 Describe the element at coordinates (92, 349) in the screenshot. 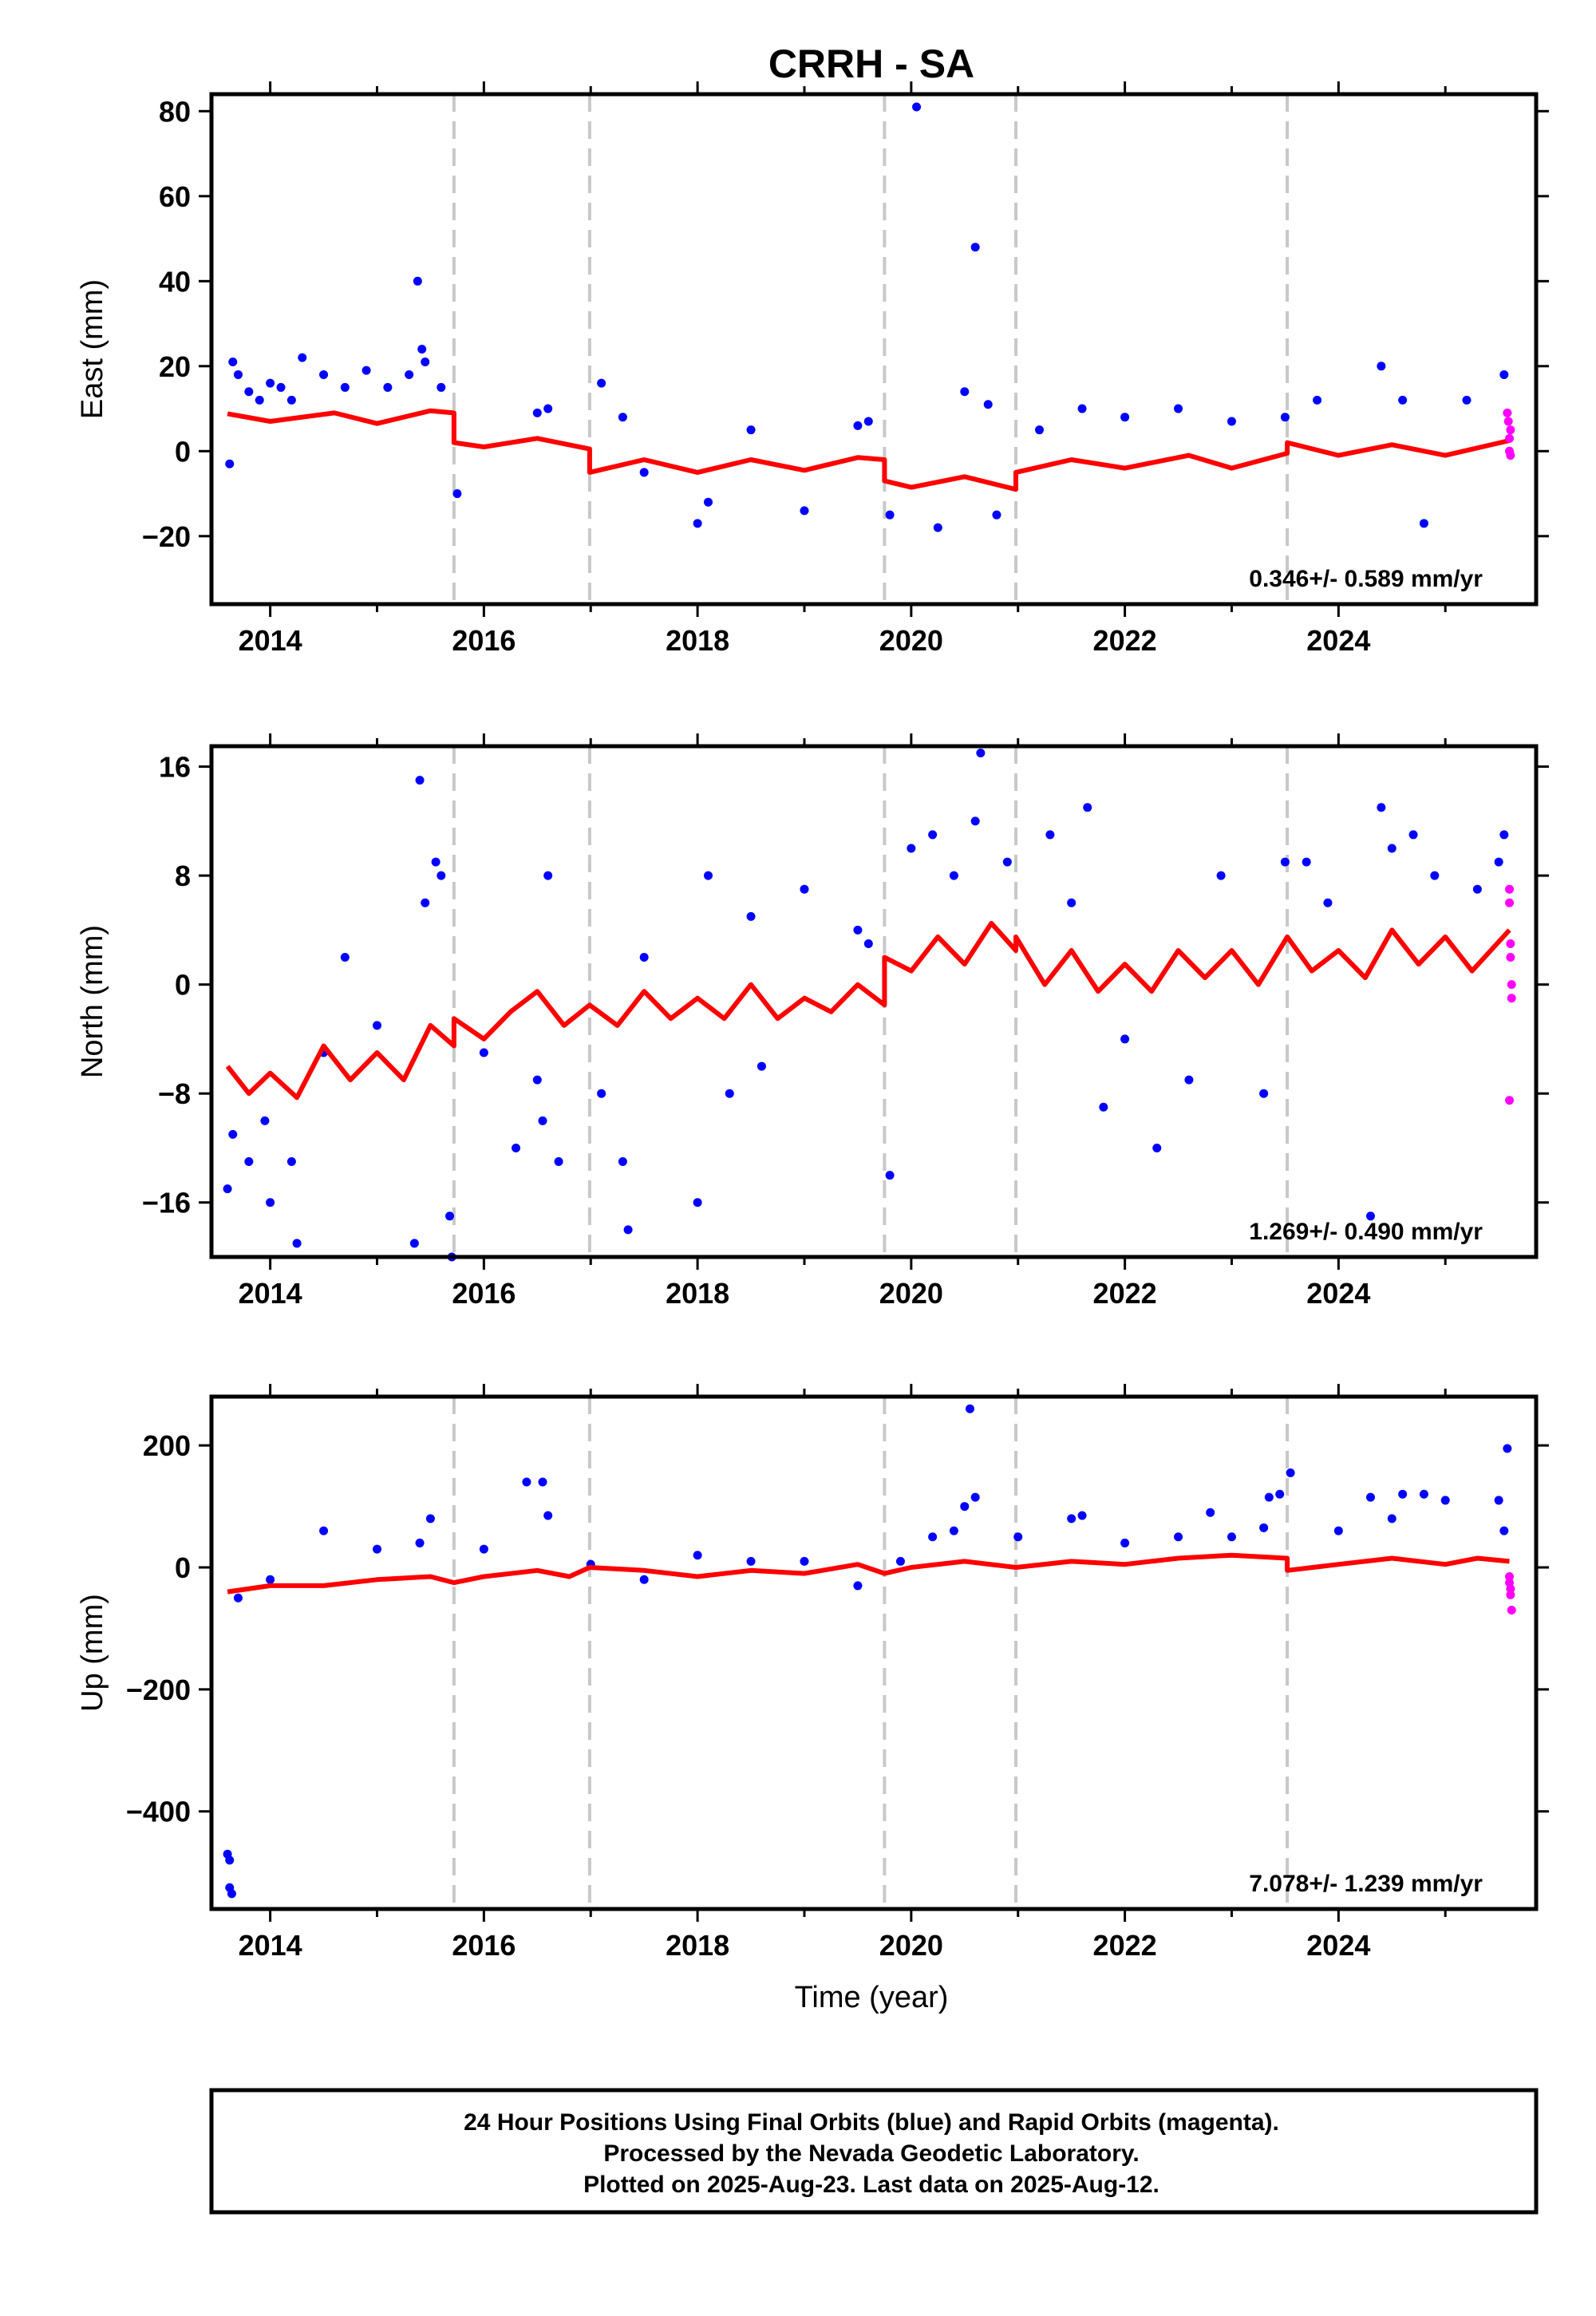

I see `y-axis-label: East (mm)` at that location.